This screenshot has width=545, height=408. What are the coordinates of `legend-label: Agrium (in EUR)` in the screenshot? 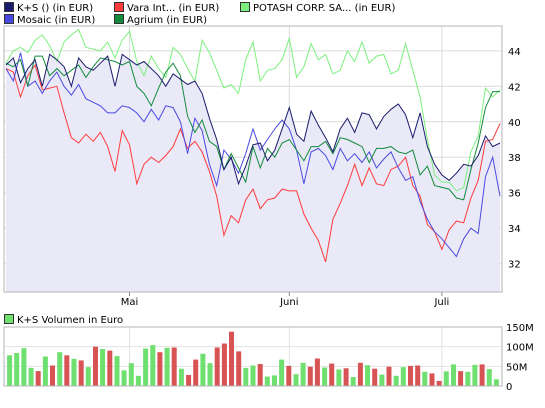 It's located at (167, 20).